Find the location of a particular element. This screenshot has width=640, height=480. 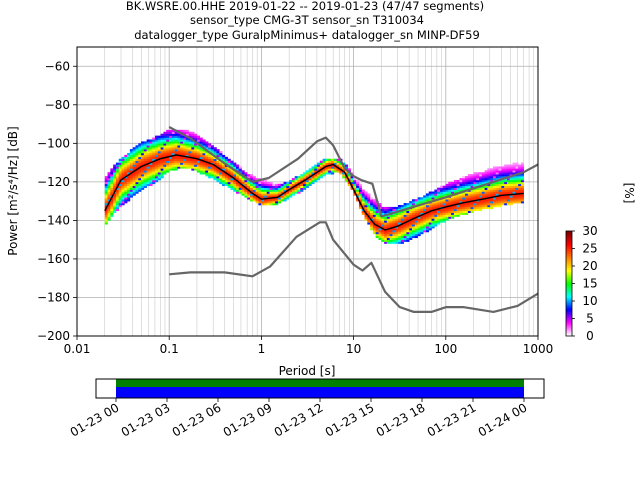

colorbar-tick-label: 0 is located at coordinates (590, 336).